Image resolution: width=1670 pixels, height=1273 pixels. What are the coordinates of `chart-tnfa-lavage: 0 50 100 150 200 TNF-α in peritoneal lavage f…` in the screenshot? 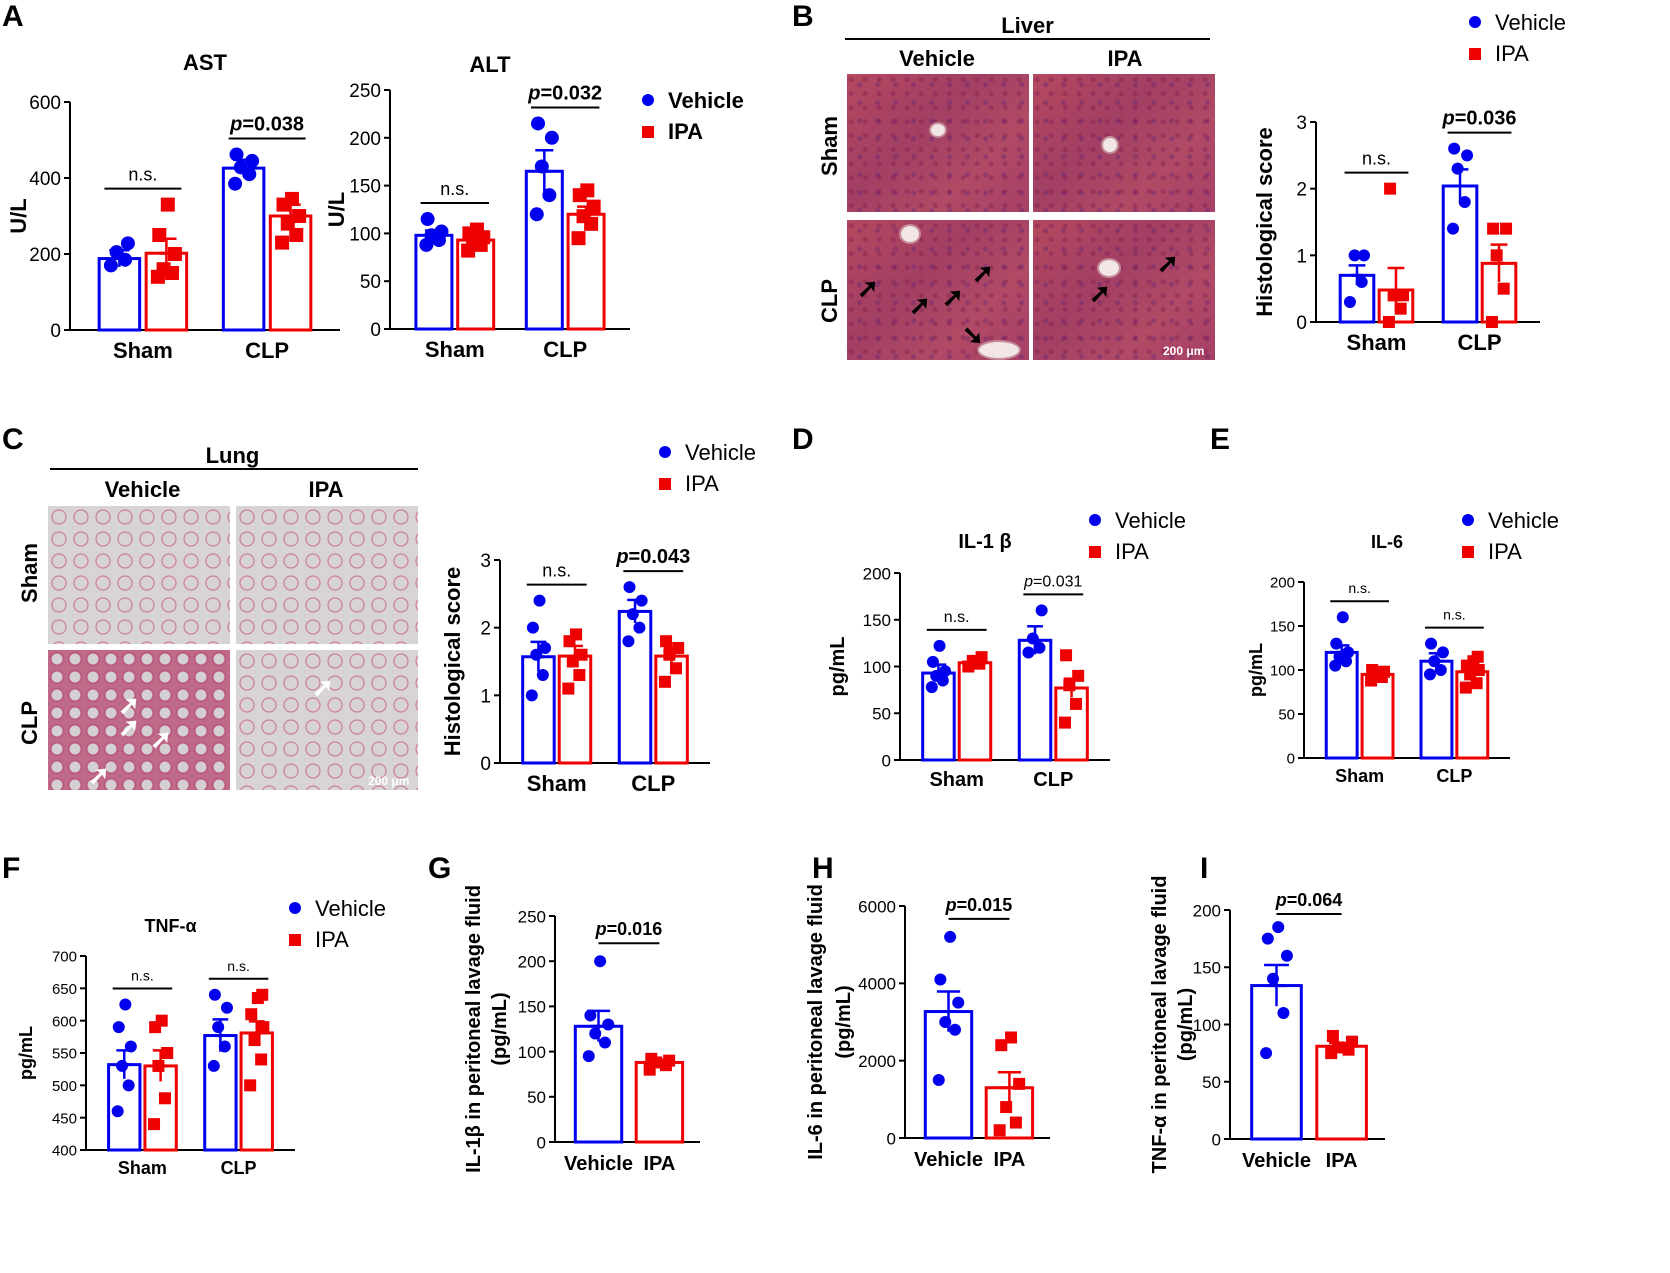 It's located at (1267, 1024).